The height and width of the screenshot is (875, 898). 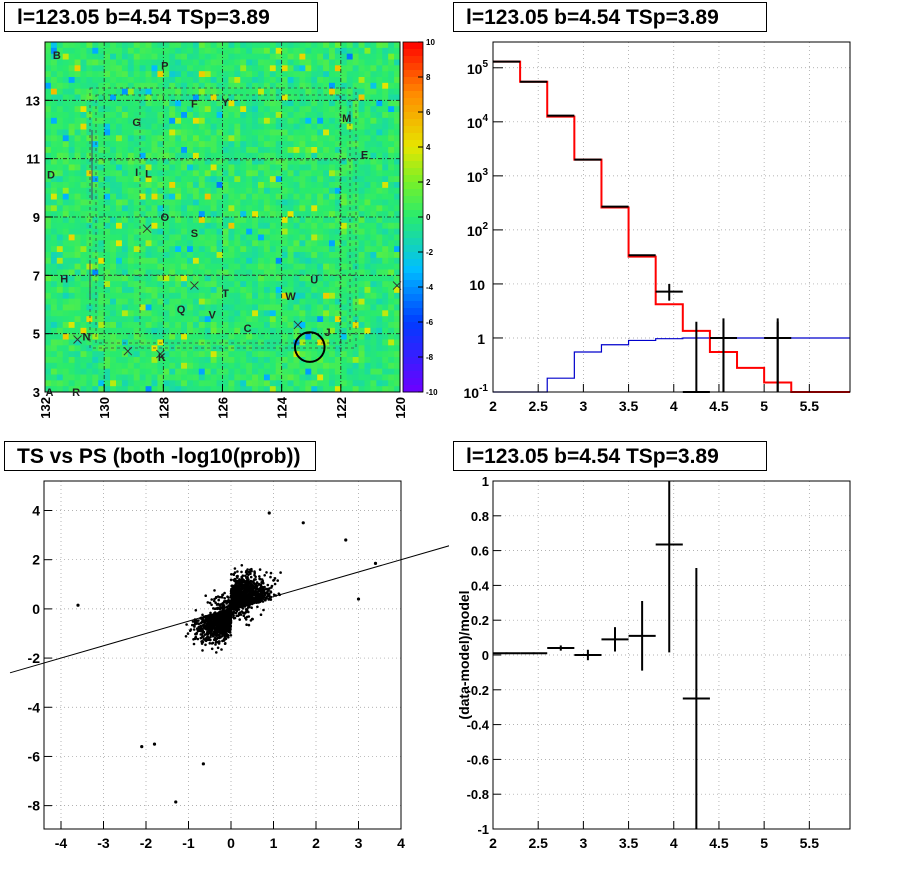 I want to click on scatter-y-tick-labels: -8 -6 -4 -2 0 2 4, so click(x=40, y=658).